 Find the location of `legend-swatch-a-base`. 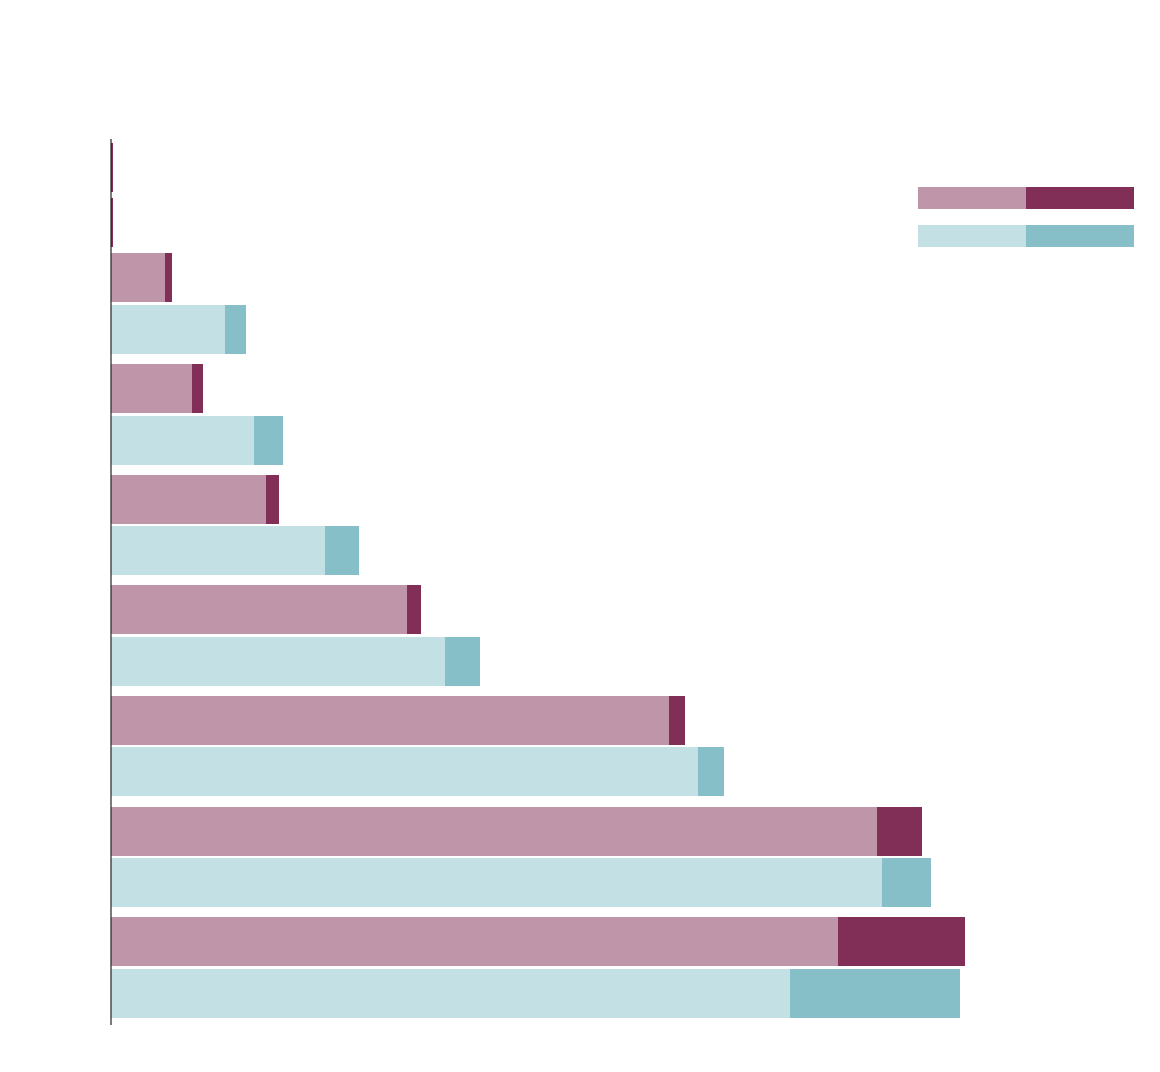

legend-swatch-a-base is located at coordinates (972, 198).